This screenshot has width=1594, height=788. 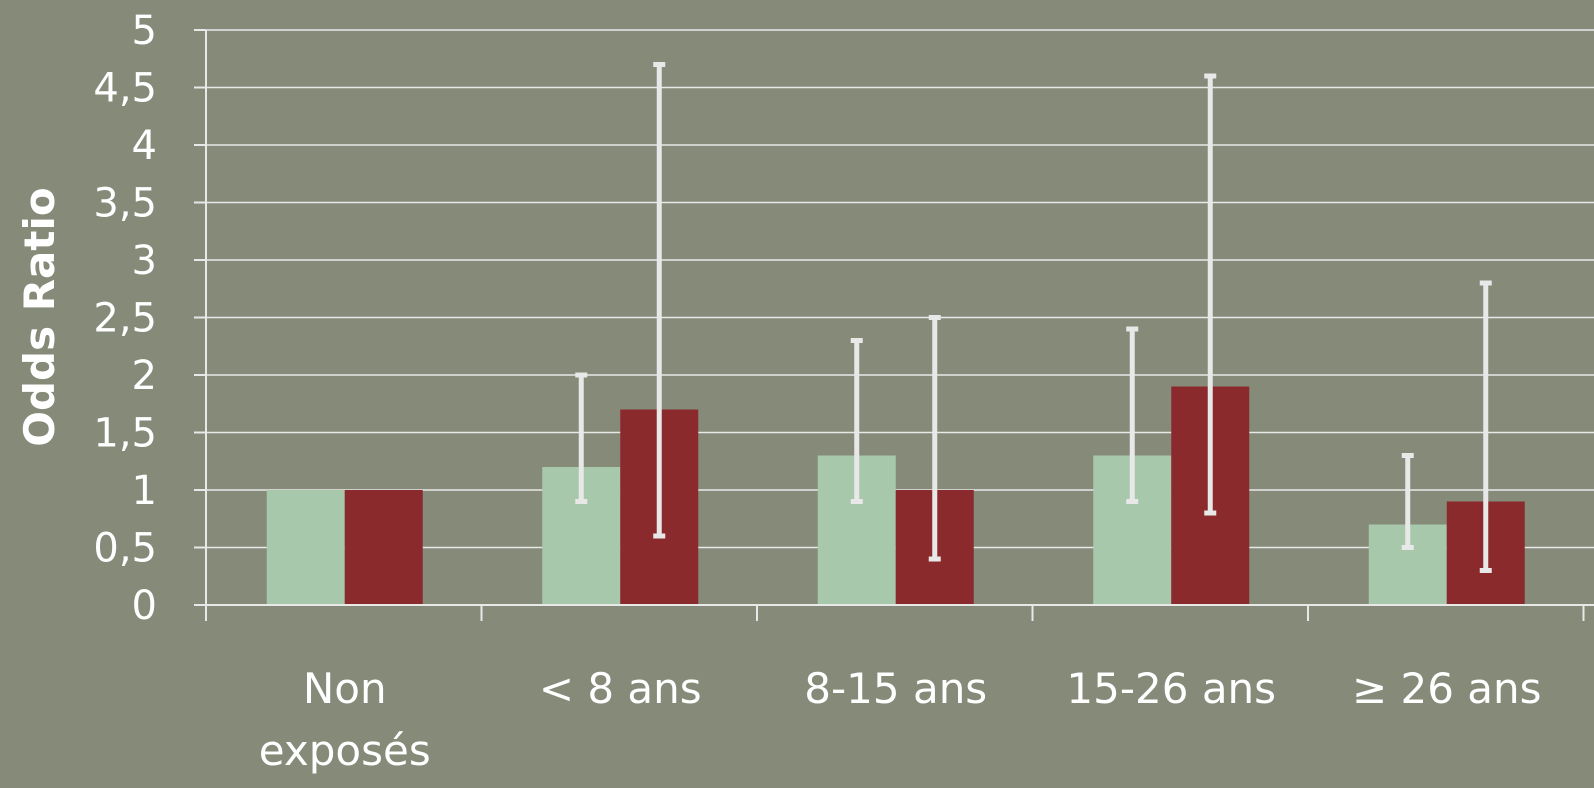 What do you see at coordinates (144, 146) in the screenshot?
I see `y-tick-label: 4` at bounding box center [144, 146].